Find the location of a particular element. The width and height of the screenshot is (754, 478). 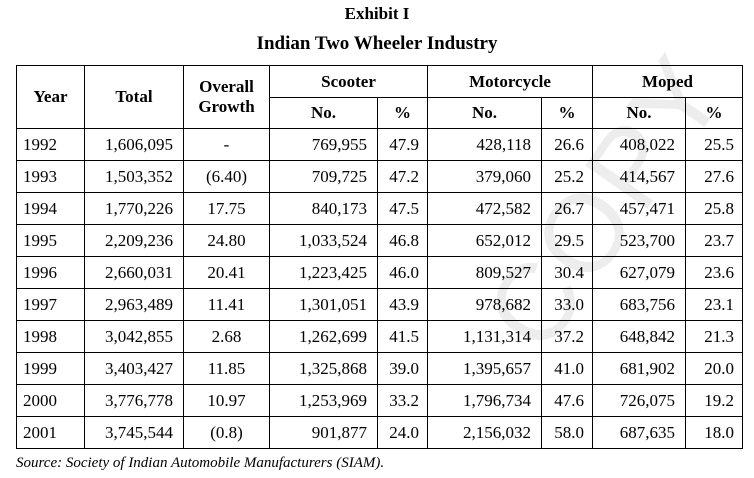

cell-scooter-no: 769,955 is located at coordinates (323, 144).